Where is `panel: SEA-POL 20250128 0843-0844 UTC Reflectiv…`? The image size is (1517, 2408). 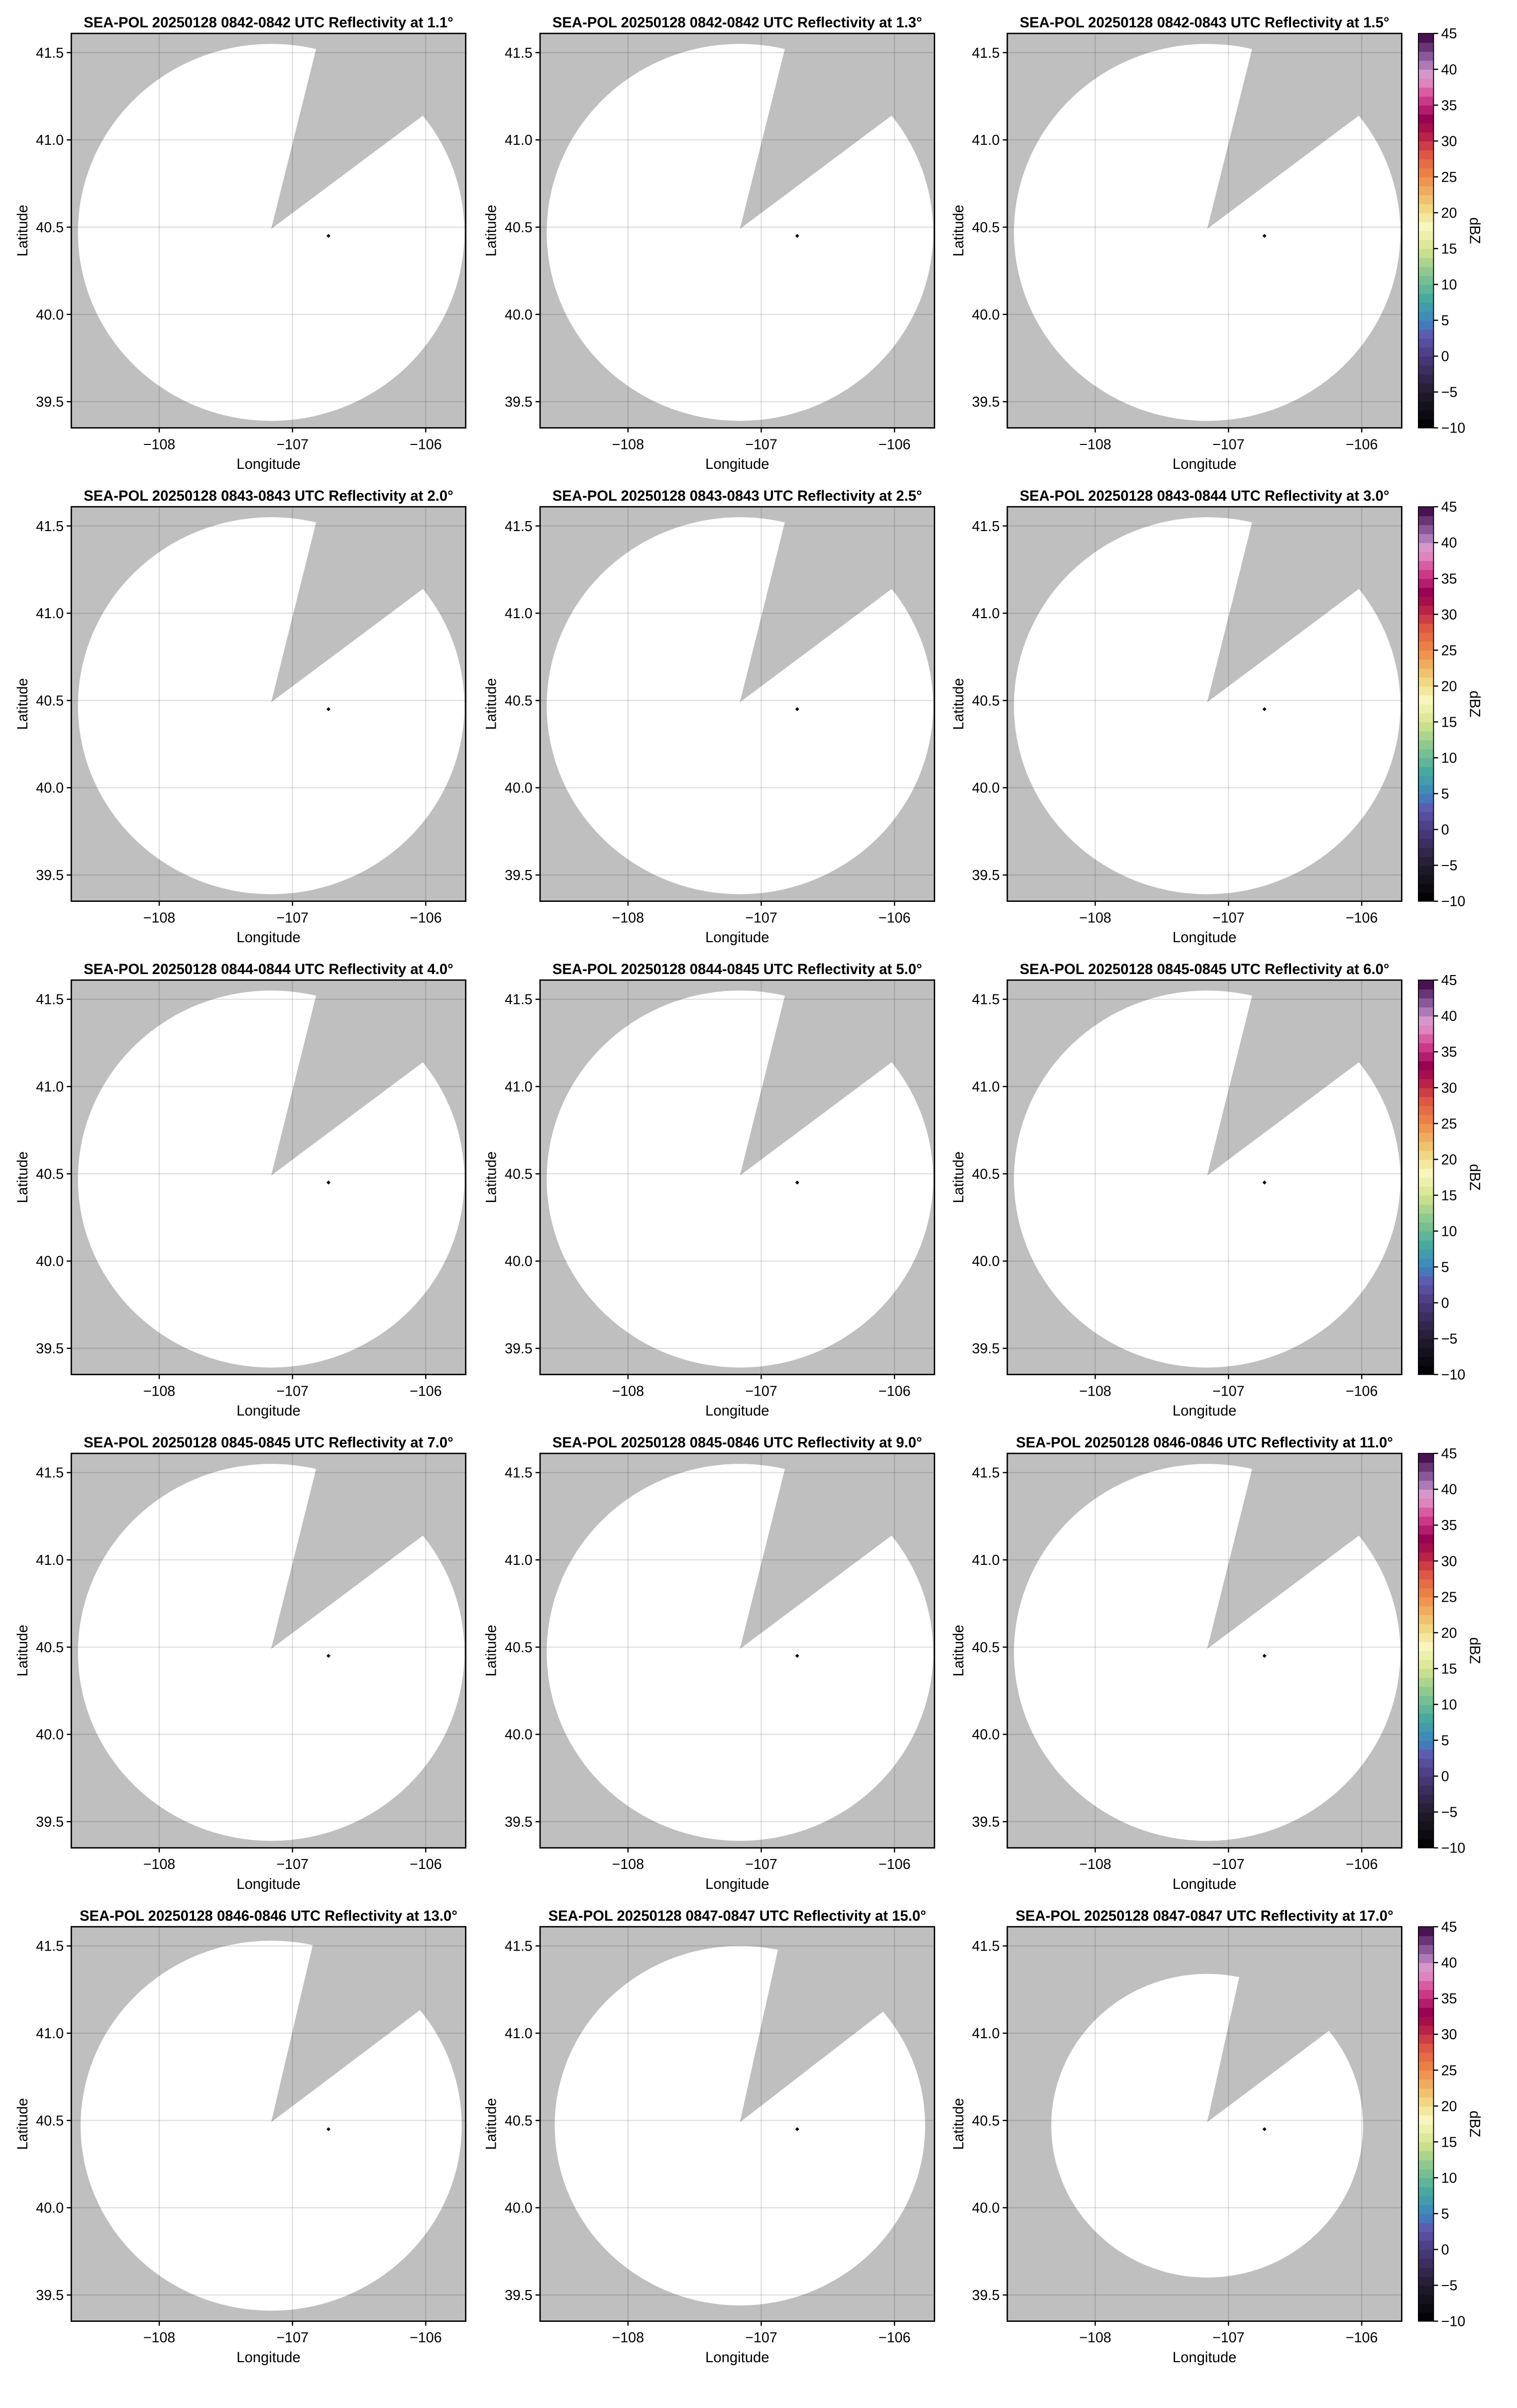
panel: SEA-POL 20250128 0843-0844 UTC Reflectiv… is located at coordinates (1217, 717).